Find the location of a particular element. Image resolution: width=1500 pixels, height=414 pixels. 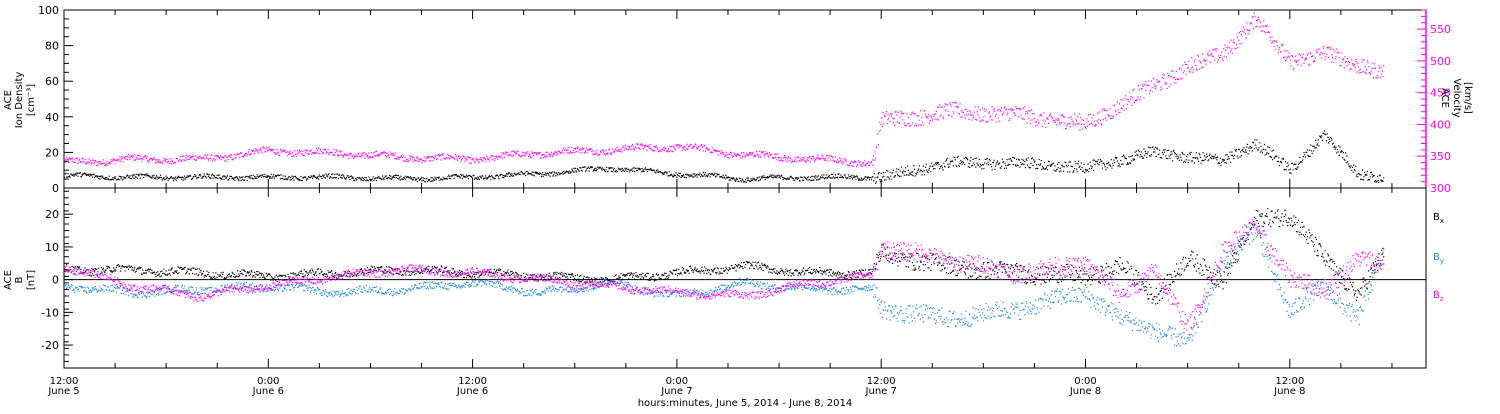

top-left-tick-label: 100 is located at coordinates (48, 10).